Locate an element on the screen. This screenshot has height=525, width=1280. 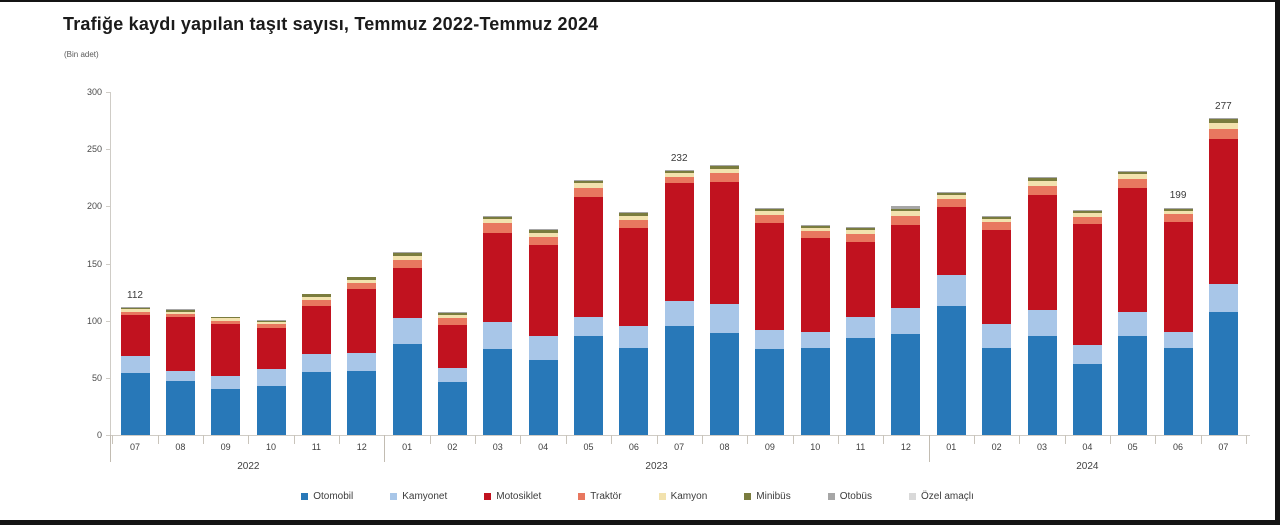
legend-item-otomobil: Otomobil is located at coordinates (327, 496).